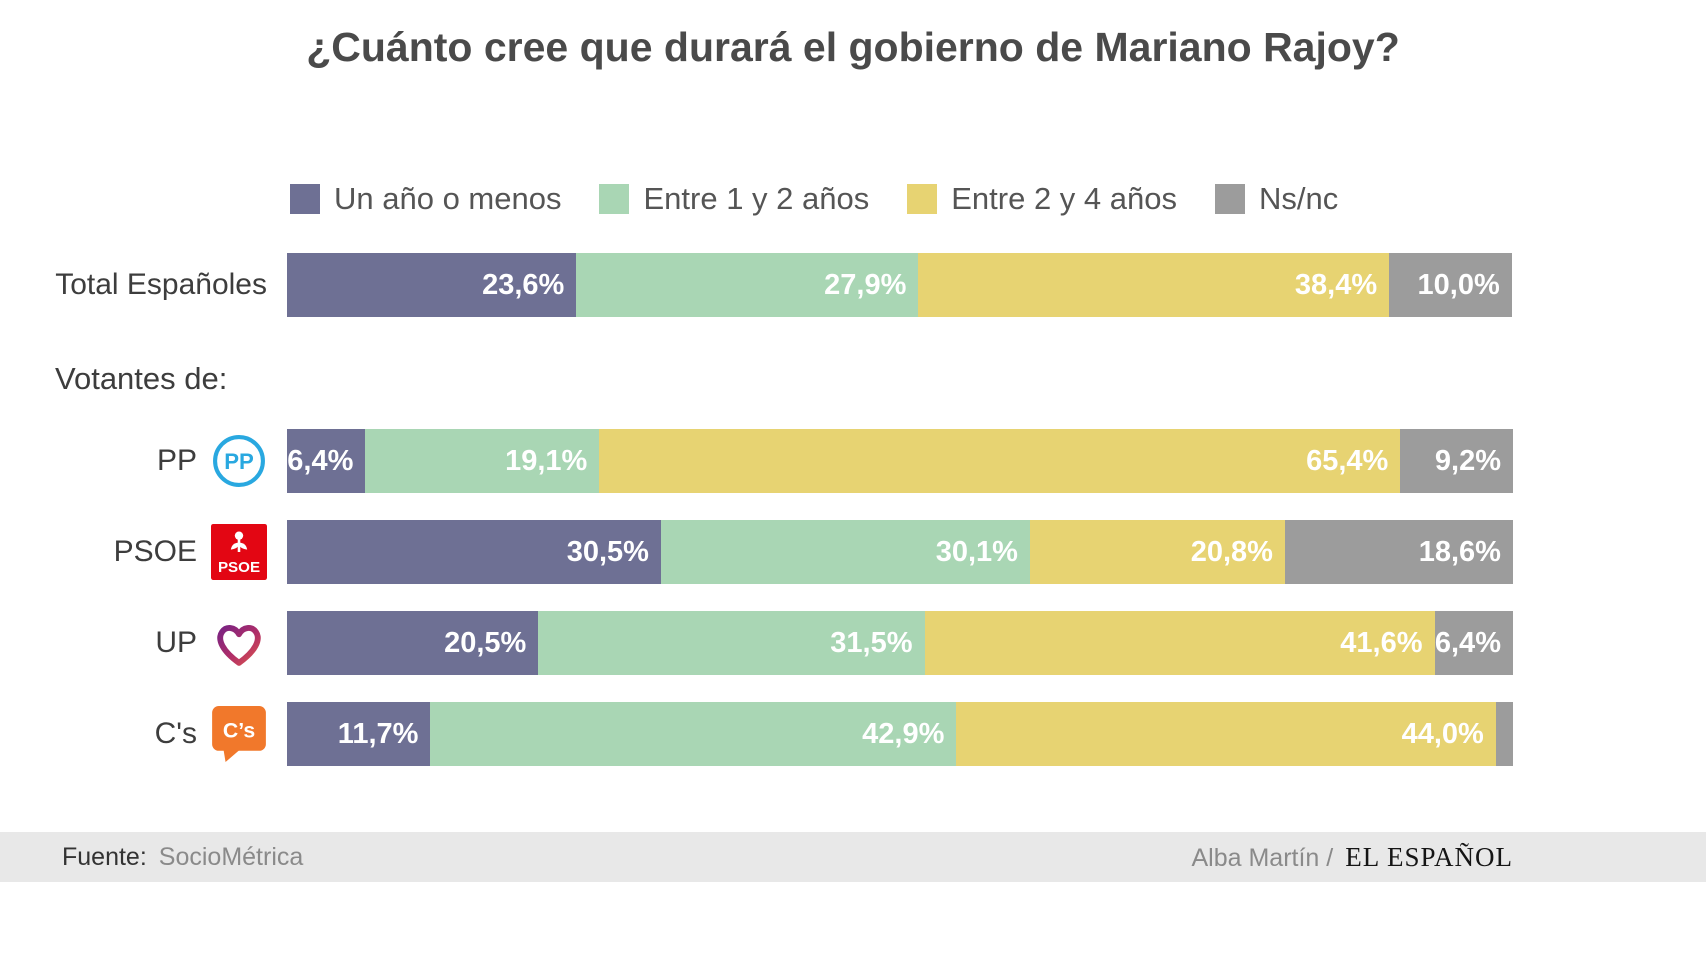 The height and width of the screenshot is (960, 1706). Describe the element at coordinates (141, 378) in the screenshot. I see `section-label: Votantes de:` at that location.